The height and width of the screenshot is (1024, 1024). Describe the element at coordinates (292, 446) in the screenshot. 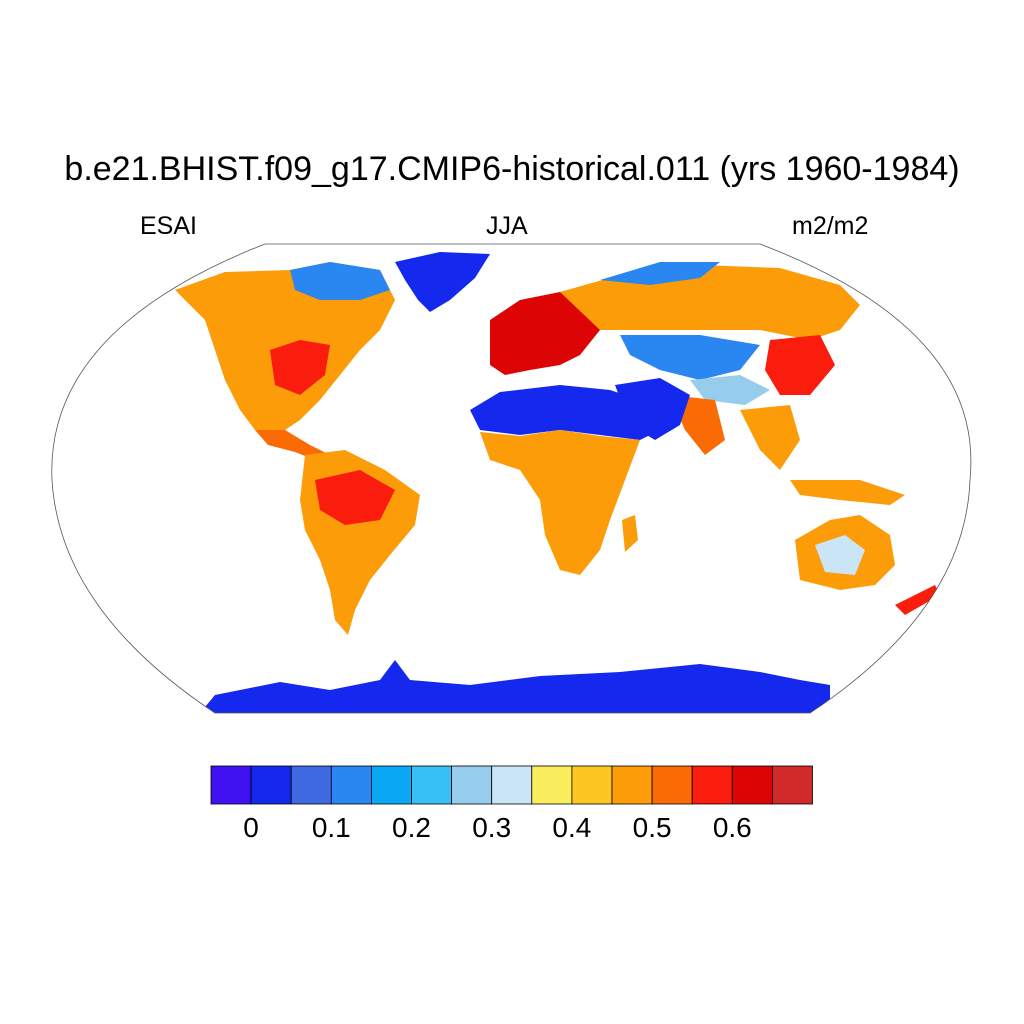

I see `region-central-america` at that location.